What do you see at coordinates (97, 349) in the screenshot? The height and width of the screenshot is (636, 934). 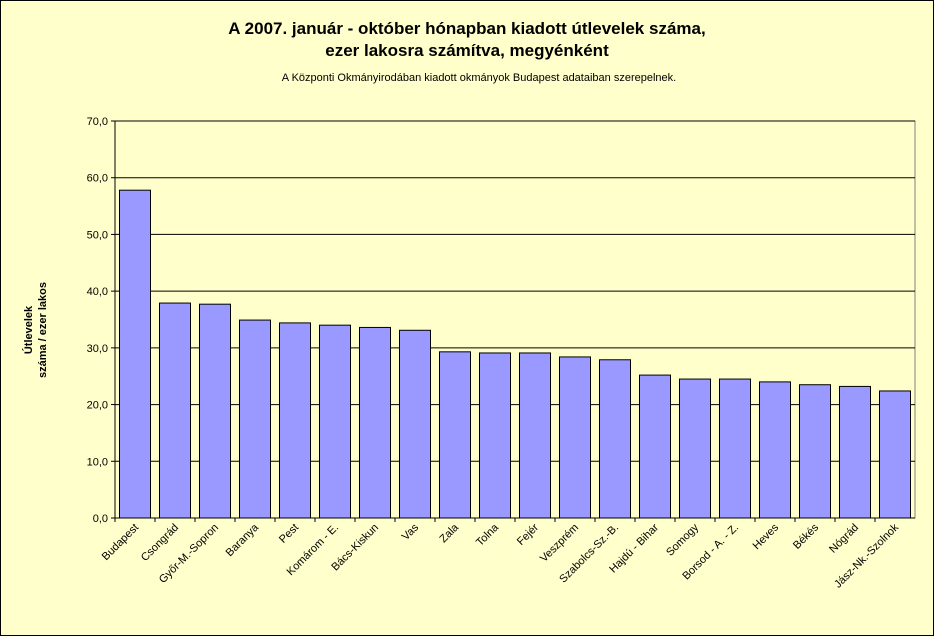 I see `y-tick-label: 30,0` at bounding box center [97, 349].